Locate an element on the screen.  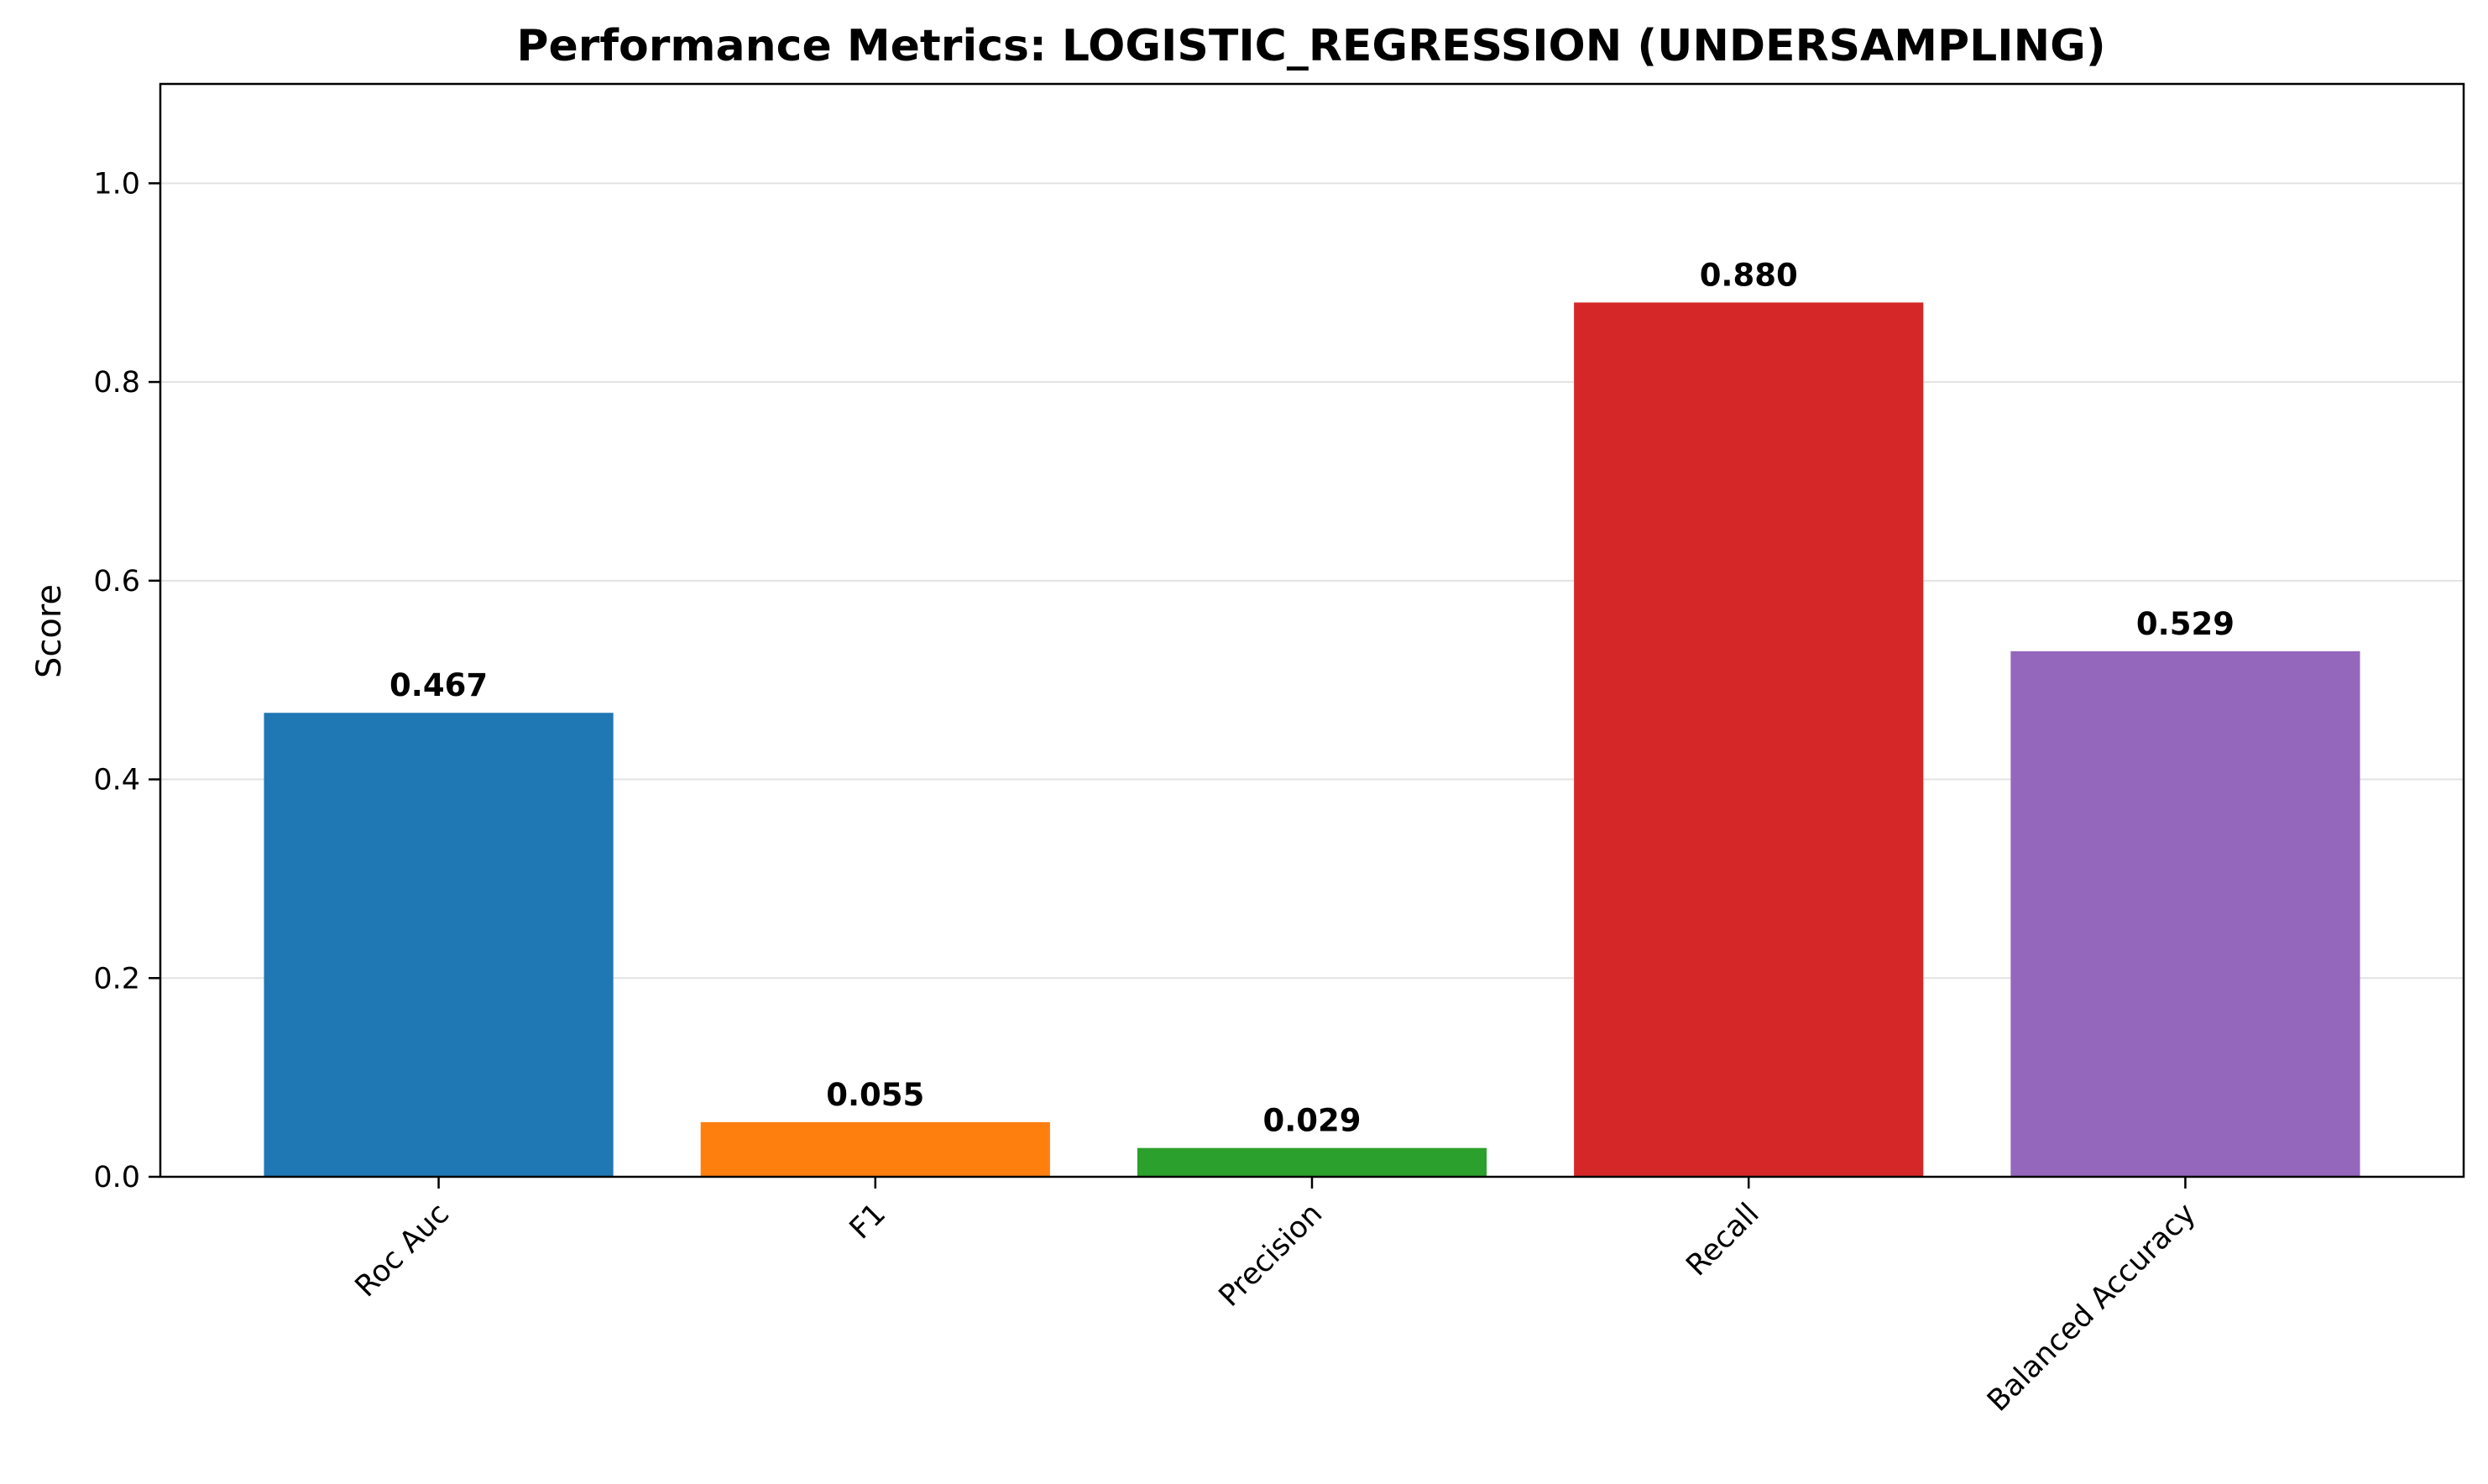
x-tick-label: Recall is located at coordinates (1722, 1240).